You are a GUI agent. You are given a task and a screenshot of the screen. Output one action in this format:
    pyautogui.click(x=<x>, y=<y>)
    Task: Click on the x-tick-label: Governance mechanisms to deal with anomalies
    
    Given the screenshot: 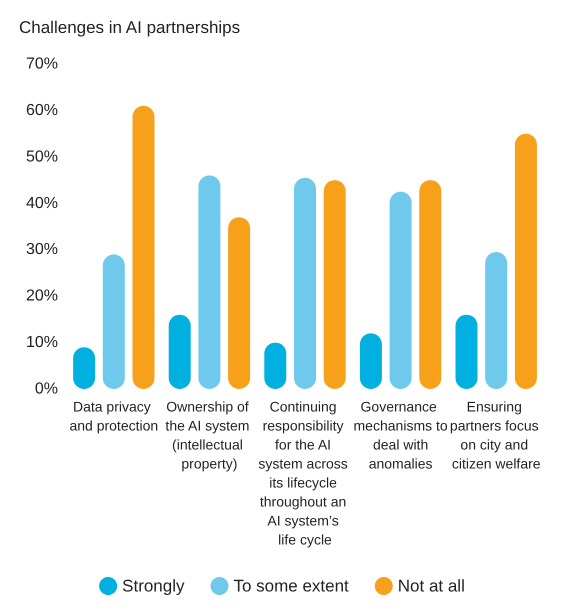 What is the action you would take?
    pyautogui.click(x=401, y=435)
    